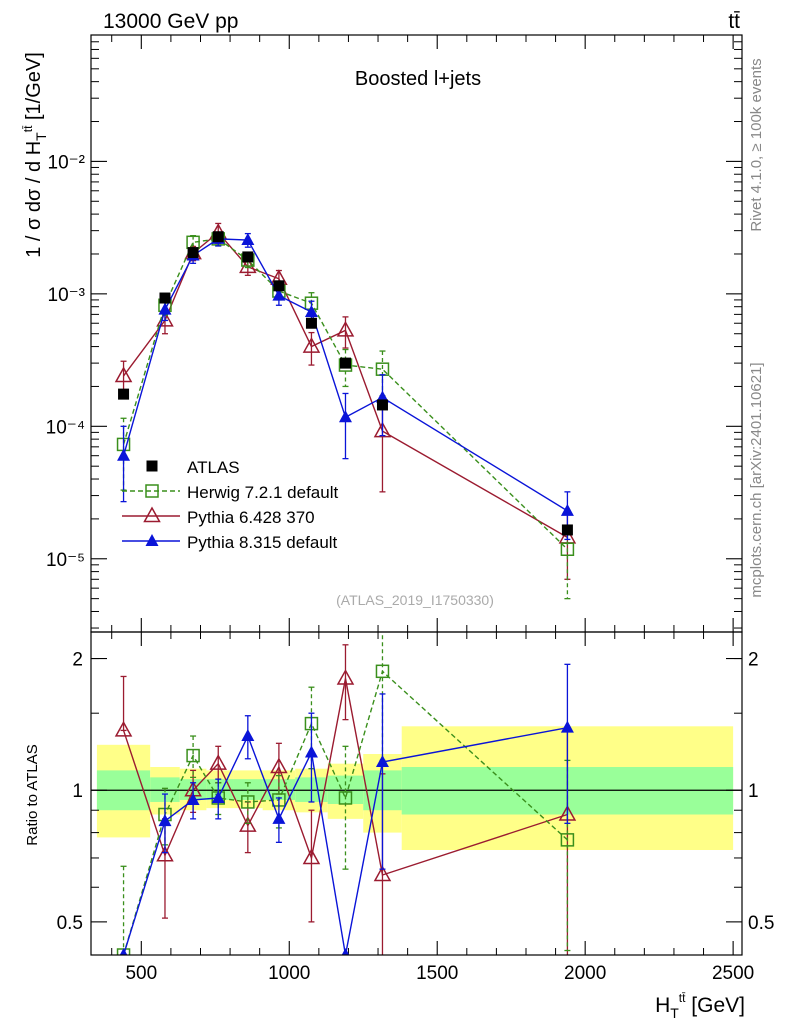 The width and height of the screenshot is (786, 1024). I want to click on main-title: Boosted l+jets, so click(418, 79).